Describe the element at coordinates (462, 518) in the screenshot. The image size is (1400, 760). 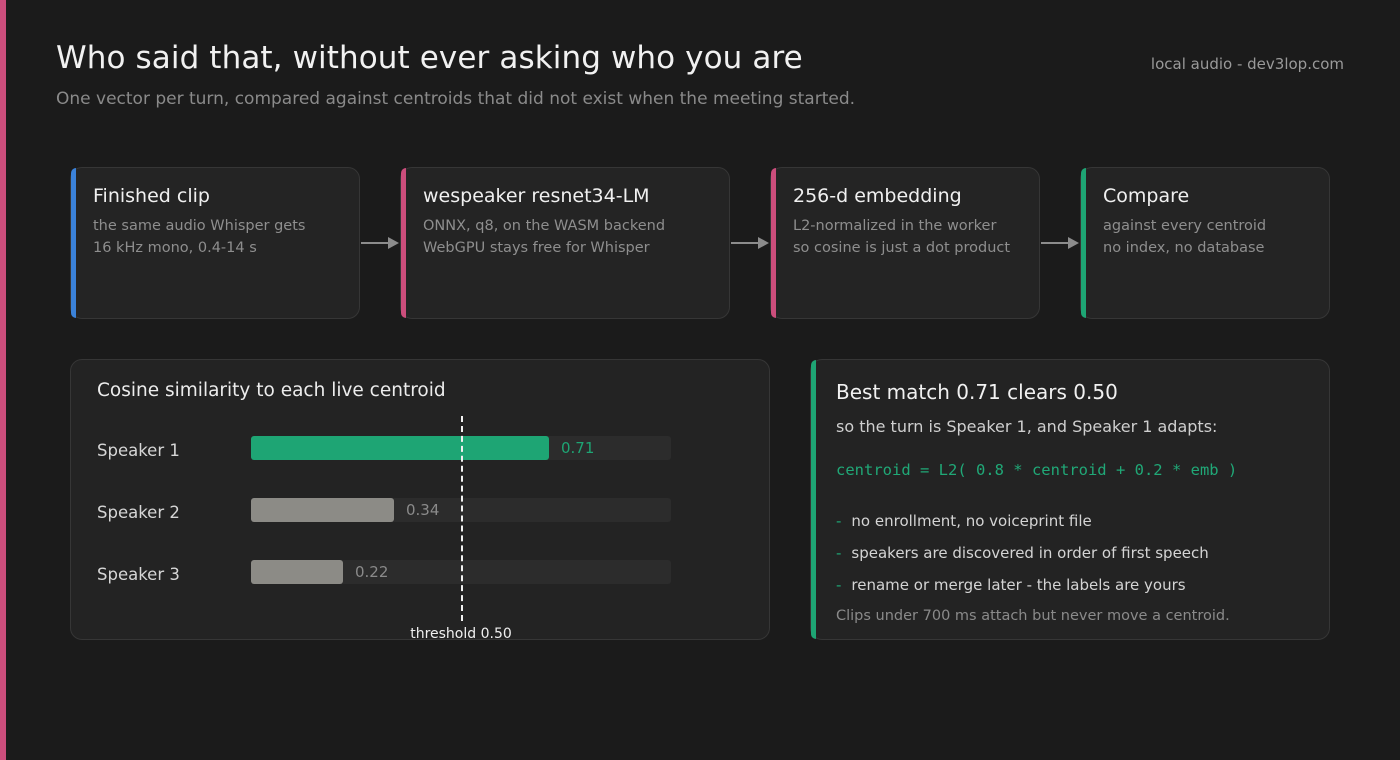
I see `threshold-line` at that location.